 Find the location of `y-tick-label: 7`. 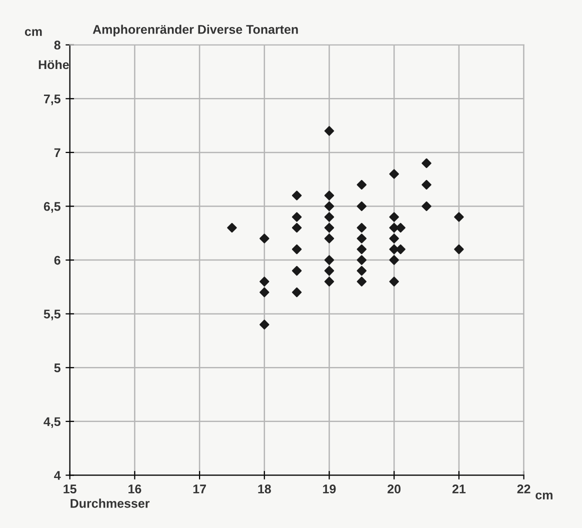

y-tick-label: 7 is located at coordinates (57, 152).